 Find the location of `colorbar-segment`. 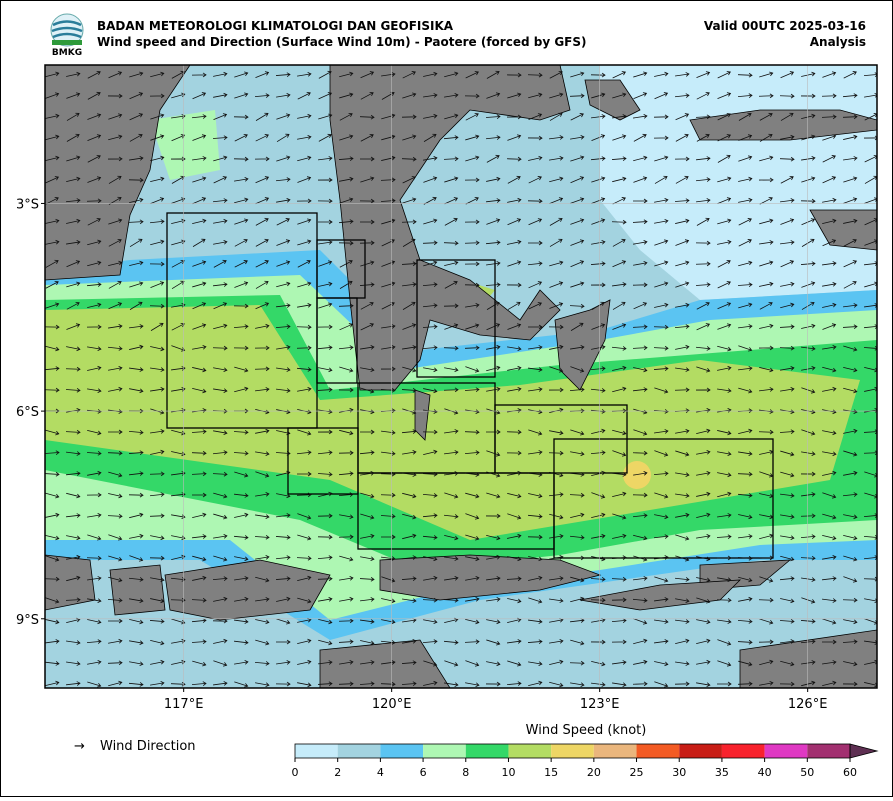

colorbar-segment is located at coordinates (402, 751).